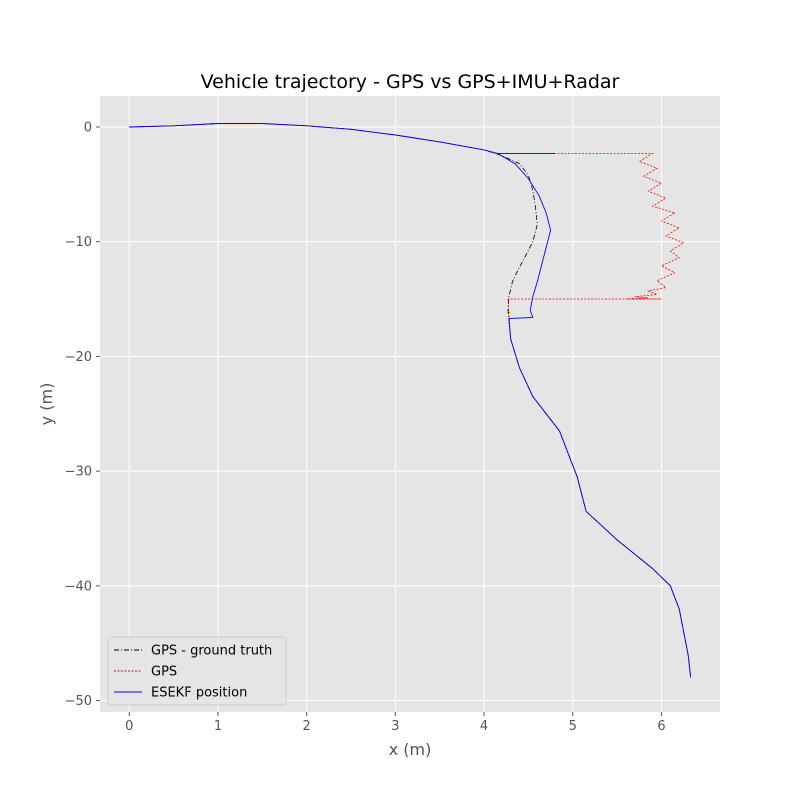  I want to click on x-axis-label: x (m), so click(410, 749).